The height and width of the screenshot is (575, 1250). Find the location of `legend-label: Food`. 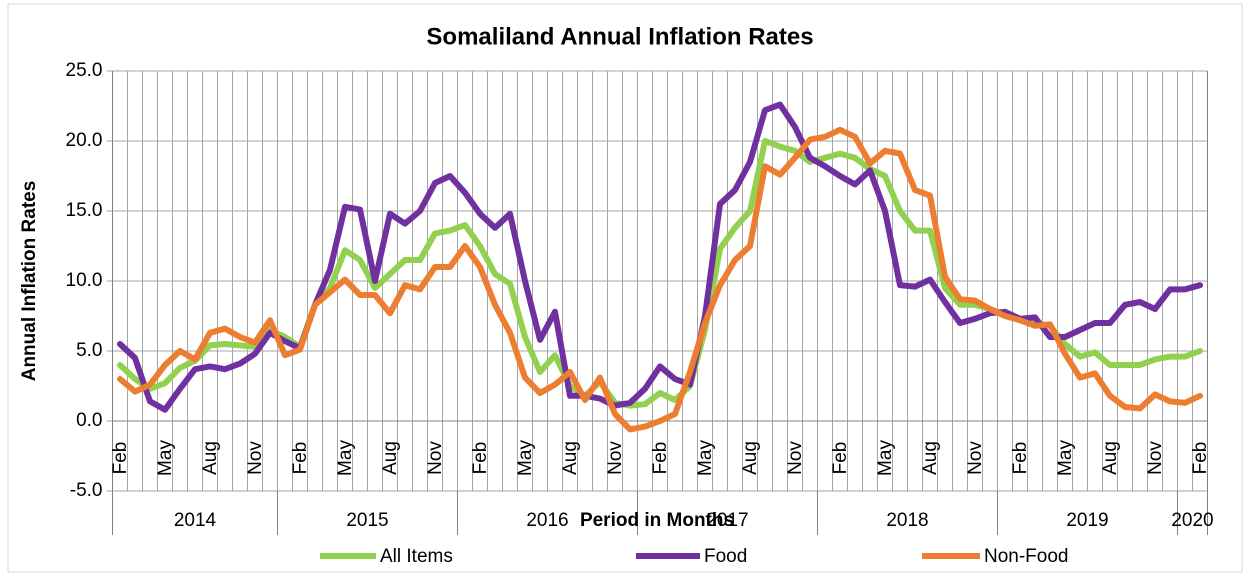

legend-label: Food is located at coordinates (725, 556).